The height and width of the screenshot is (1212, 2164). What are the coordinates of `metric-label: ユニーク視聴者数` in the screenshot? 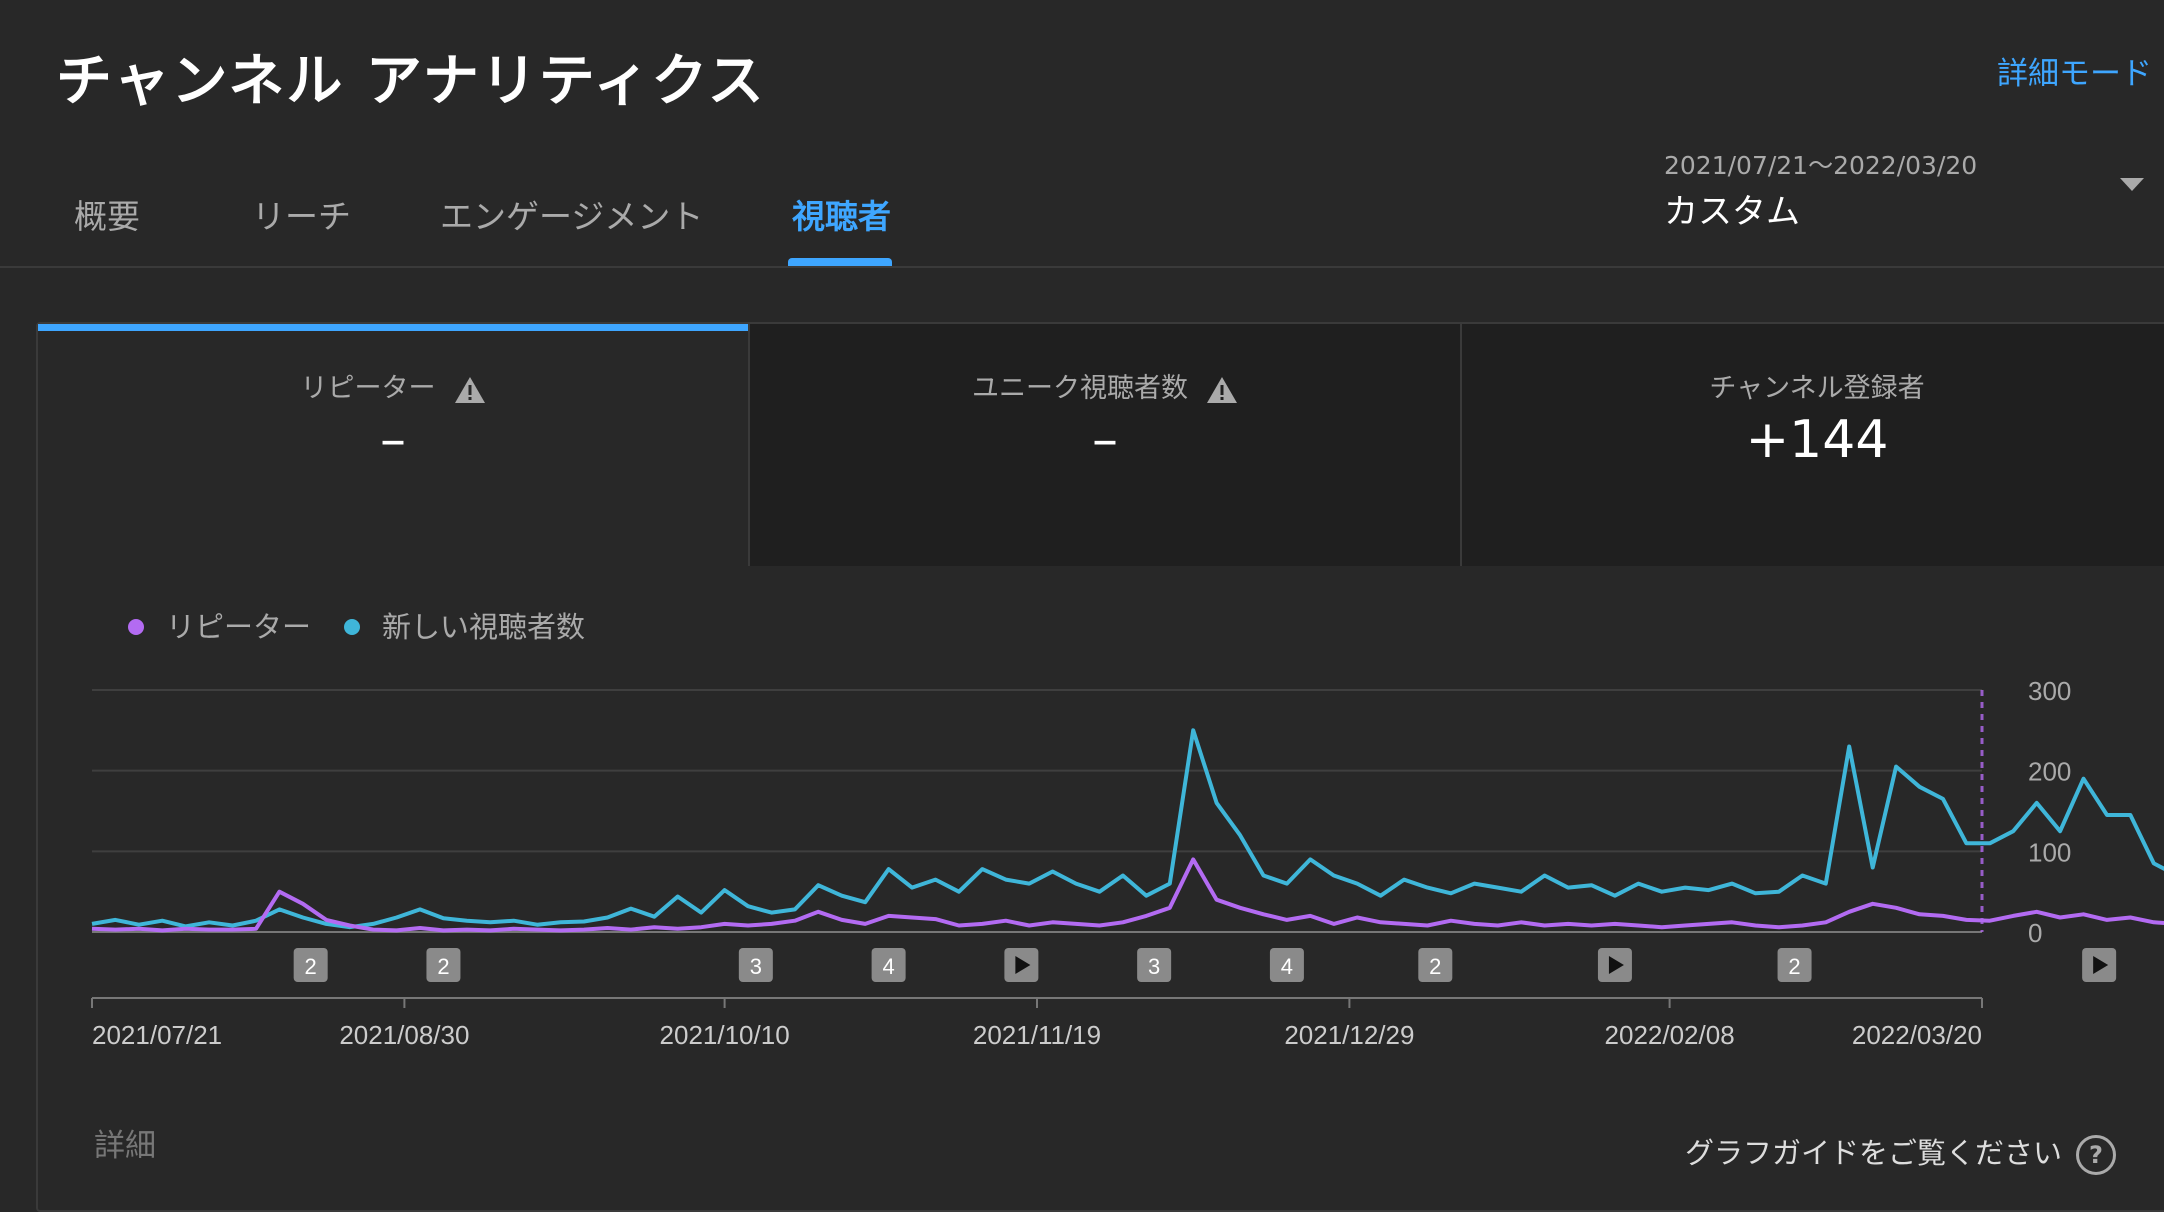 It's located at (1105, 385).